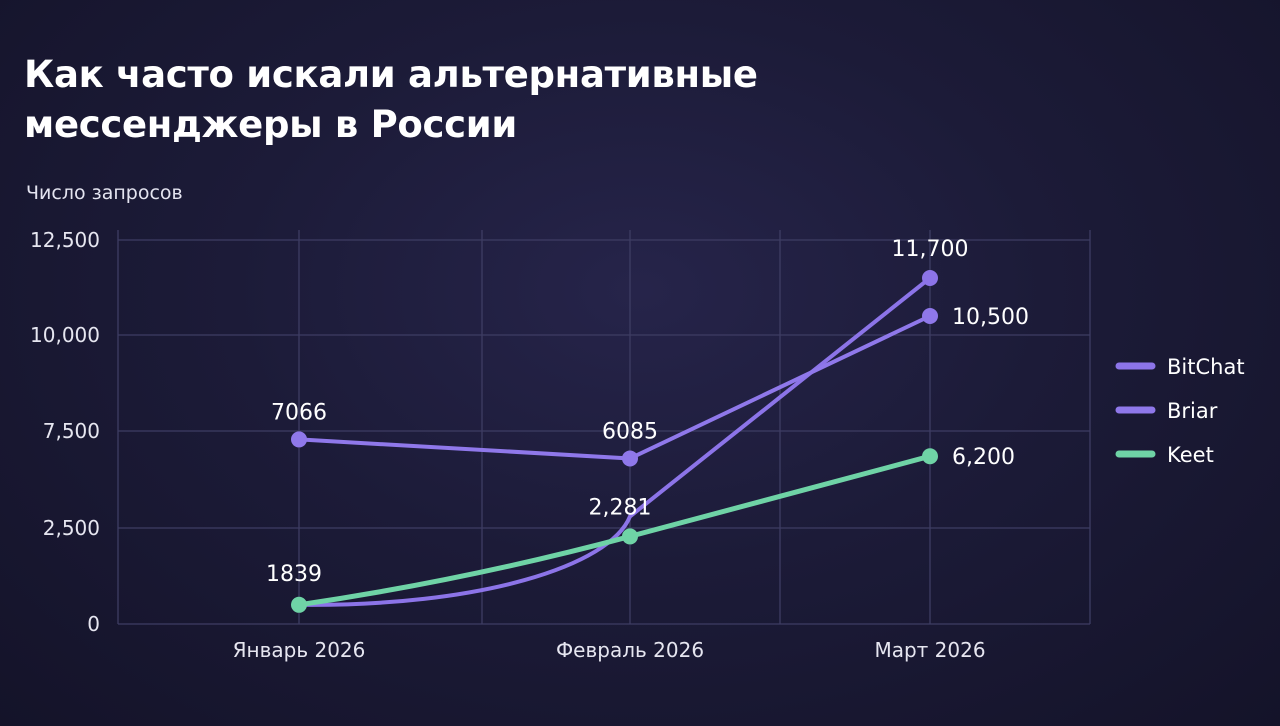  I want to click on x-ticks: Январь 2026 Февраль 2026 Март 2026, so click(609, 650).